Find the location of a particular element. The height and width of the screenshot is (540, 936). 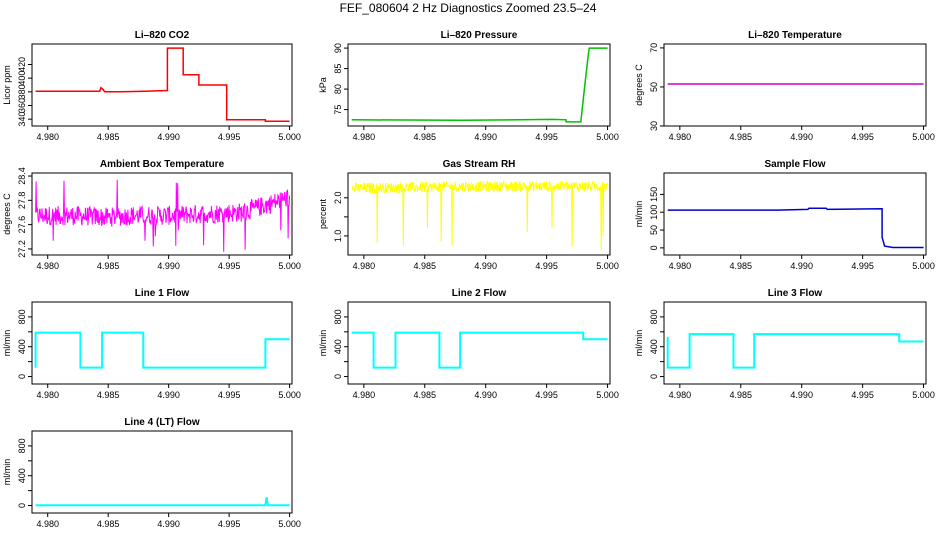

y-tick-label: 100 is located at coordinates (654, 212).